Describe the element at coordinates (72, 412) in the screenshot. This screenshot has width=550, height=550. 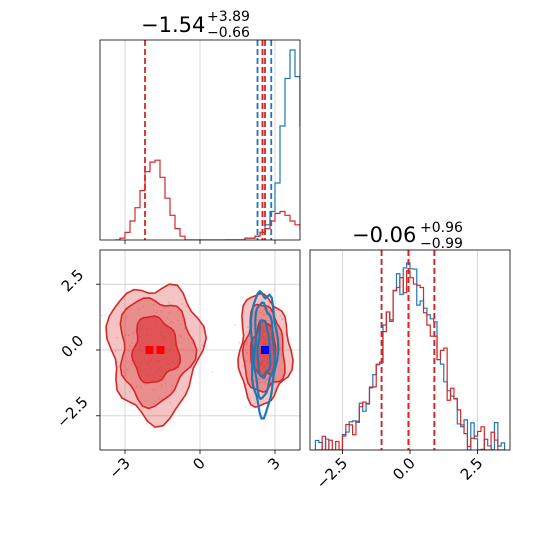
I see `y-tick-label: −2.5` at that location.